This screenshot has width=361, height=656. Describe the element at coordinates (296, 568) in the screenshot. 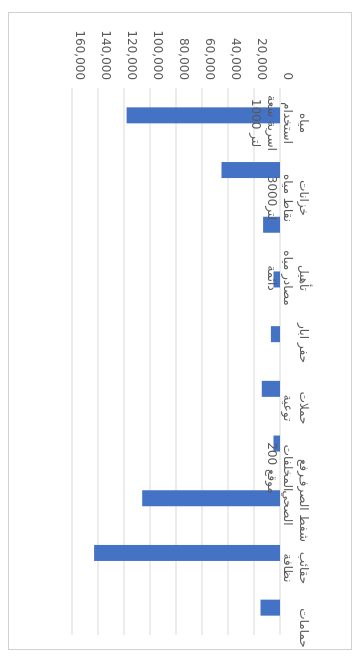

I see `category-label: حقائبنظافة` at that location.